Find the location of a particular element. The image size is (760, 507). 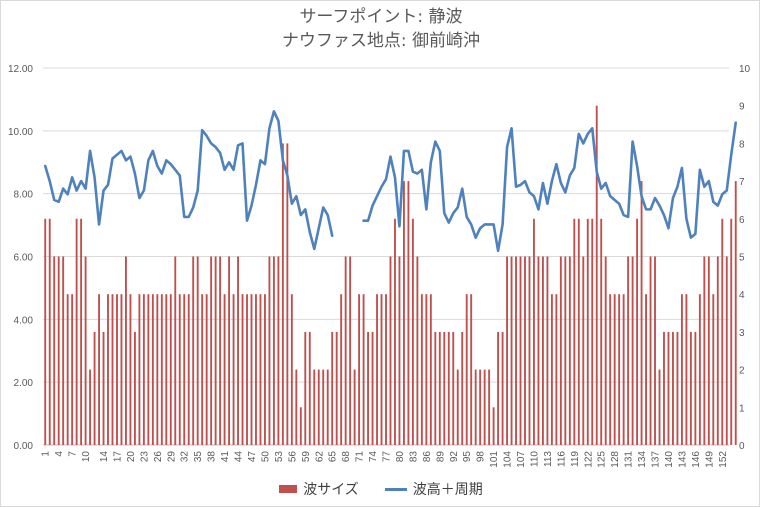

x-tick-label: 17 is located at coordinates (117, 457).